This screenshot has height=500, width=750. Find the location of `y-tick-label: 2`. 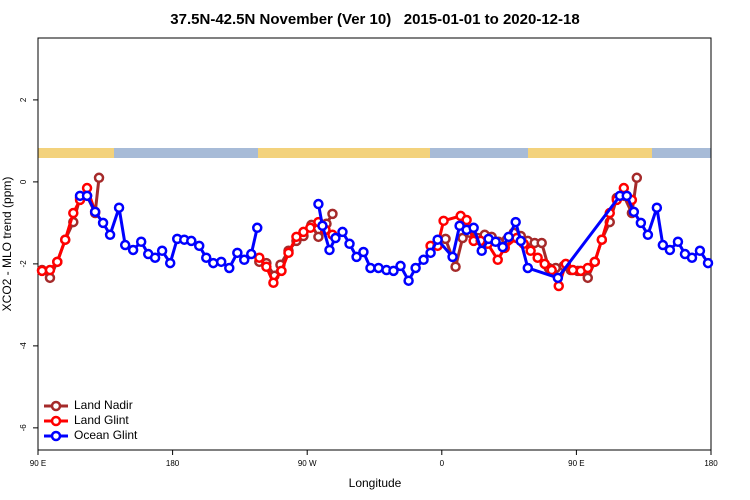

y-tick-label: 2 is located at coordinates (23, 99).